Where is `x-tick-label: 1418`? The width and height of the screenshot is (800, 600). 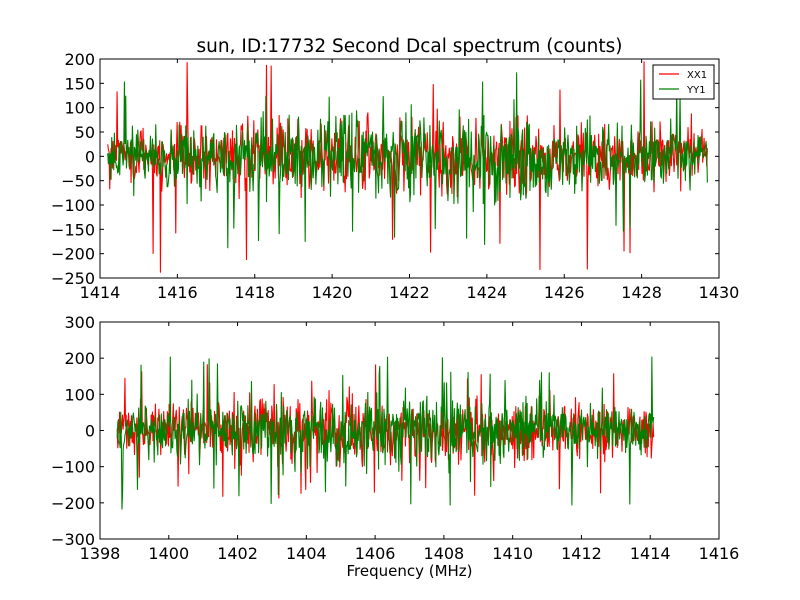 x-tick-label: 1418 is located at coordinates (254, 292).